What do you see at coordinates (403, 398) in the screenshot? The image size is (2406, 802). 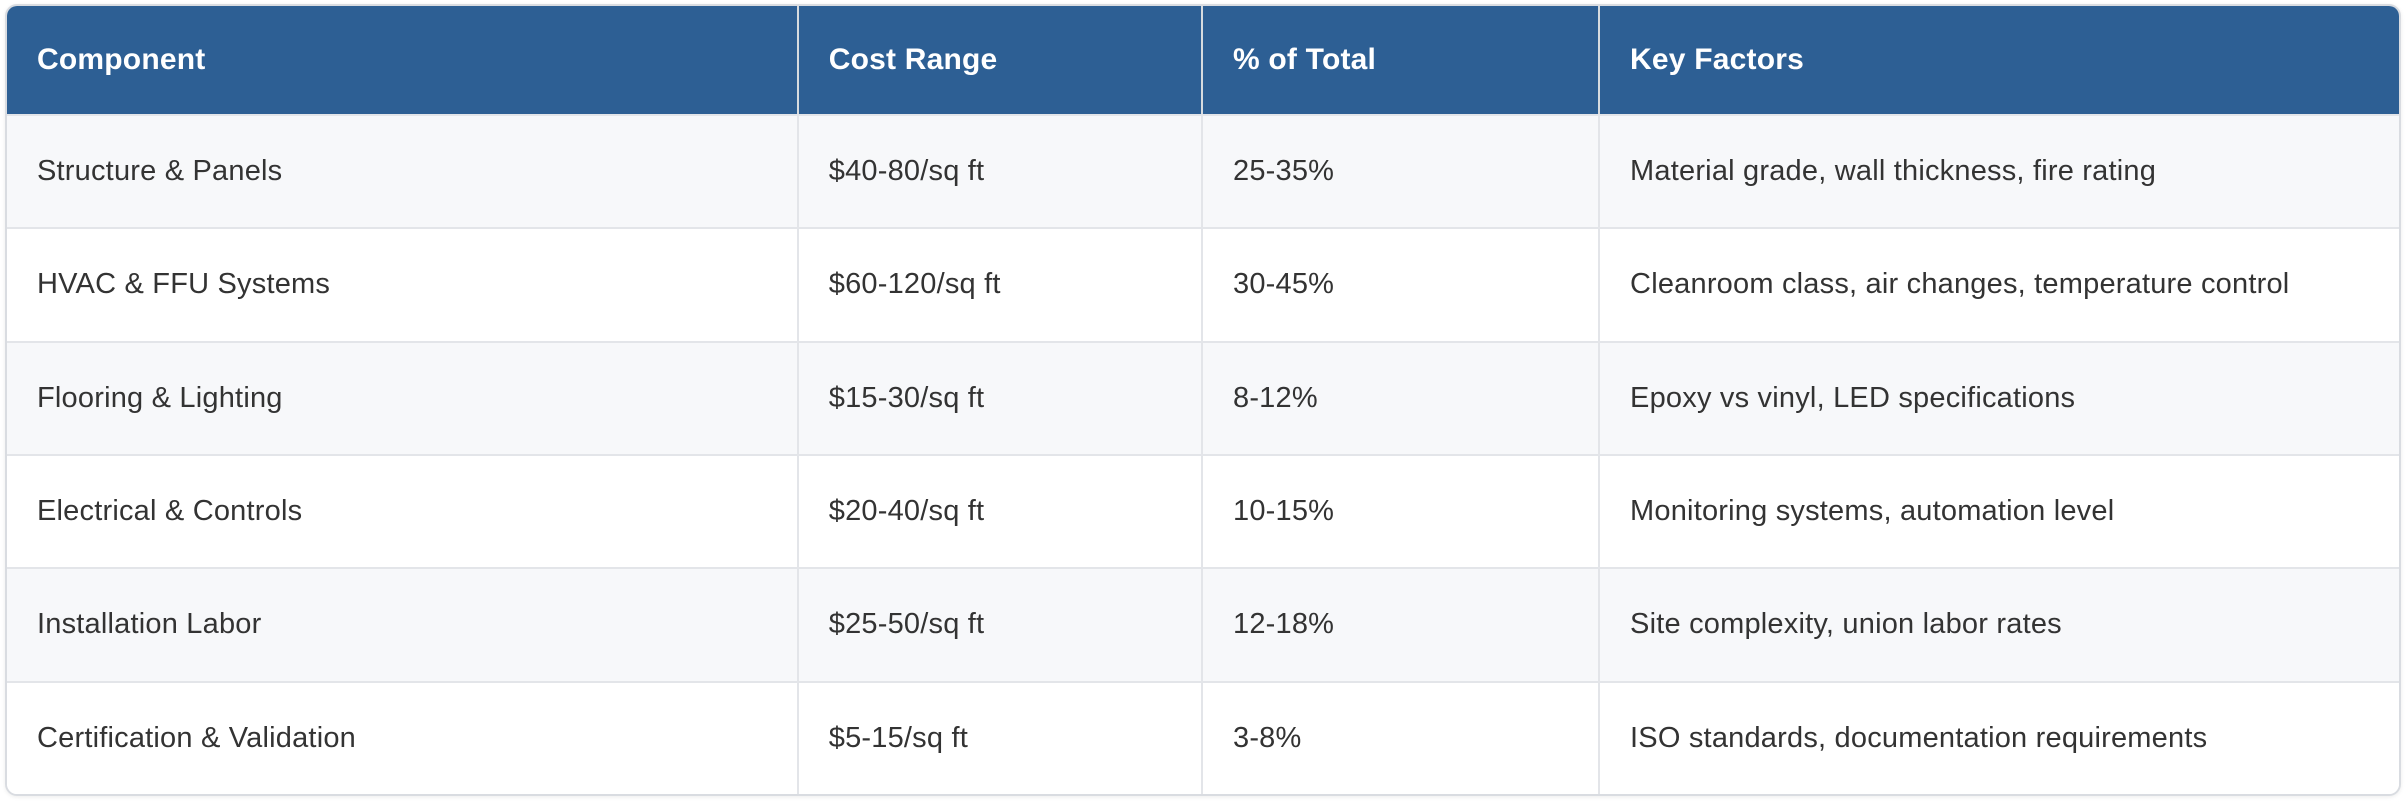 I see `component-cell: Flooring & Lighting` at bounding box center [403, 398].